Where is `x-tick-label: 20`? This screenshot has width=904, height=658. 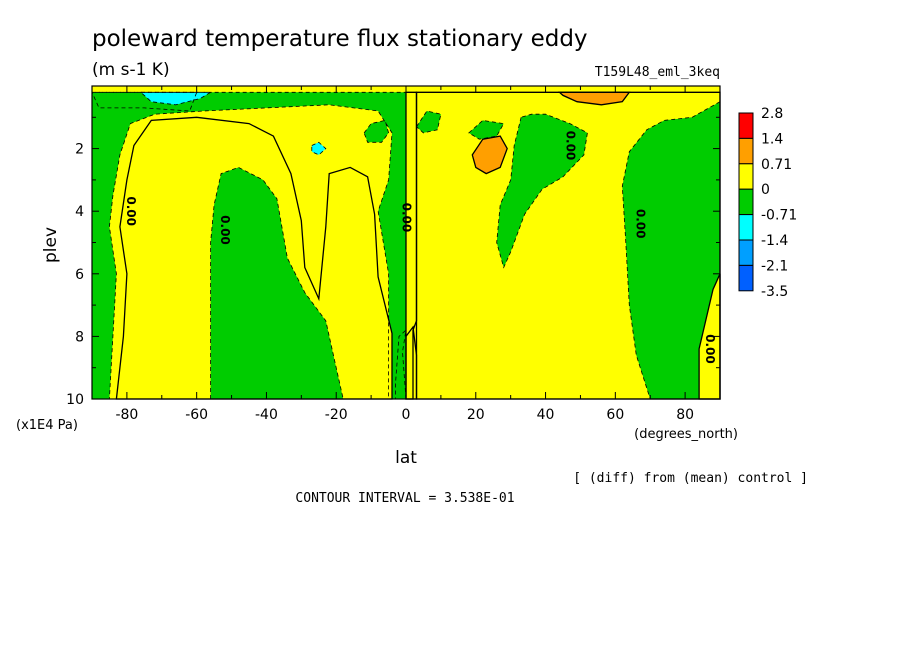
x-tick-label: 20 is located at coordinates (476, 415).